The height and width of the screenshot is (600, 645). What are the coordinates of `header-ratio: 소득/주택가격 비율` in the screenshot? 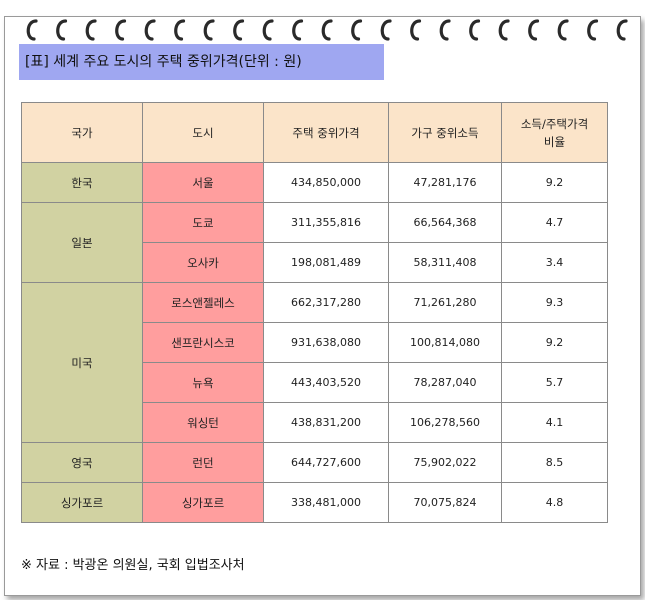 It's located at (554, 132).